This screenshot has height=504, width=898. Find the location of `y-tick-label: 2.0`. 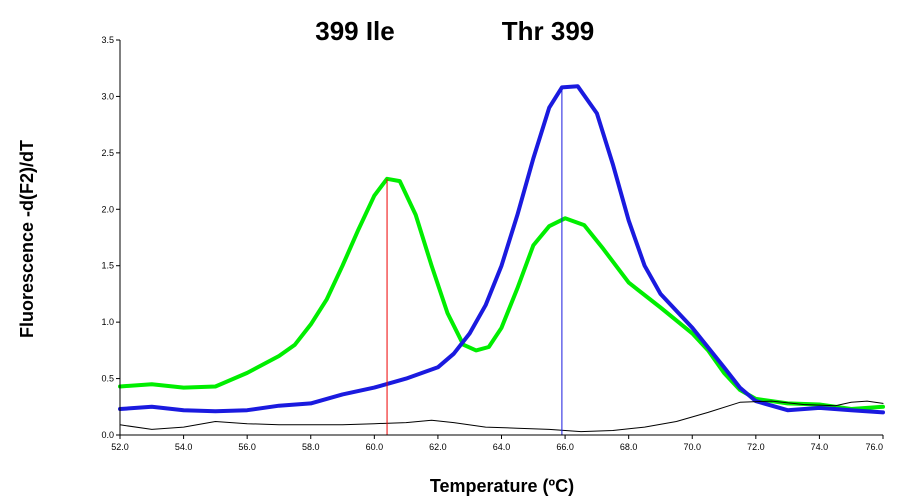

y-tick-label: 2.0 is located at coordinates (107, 209).